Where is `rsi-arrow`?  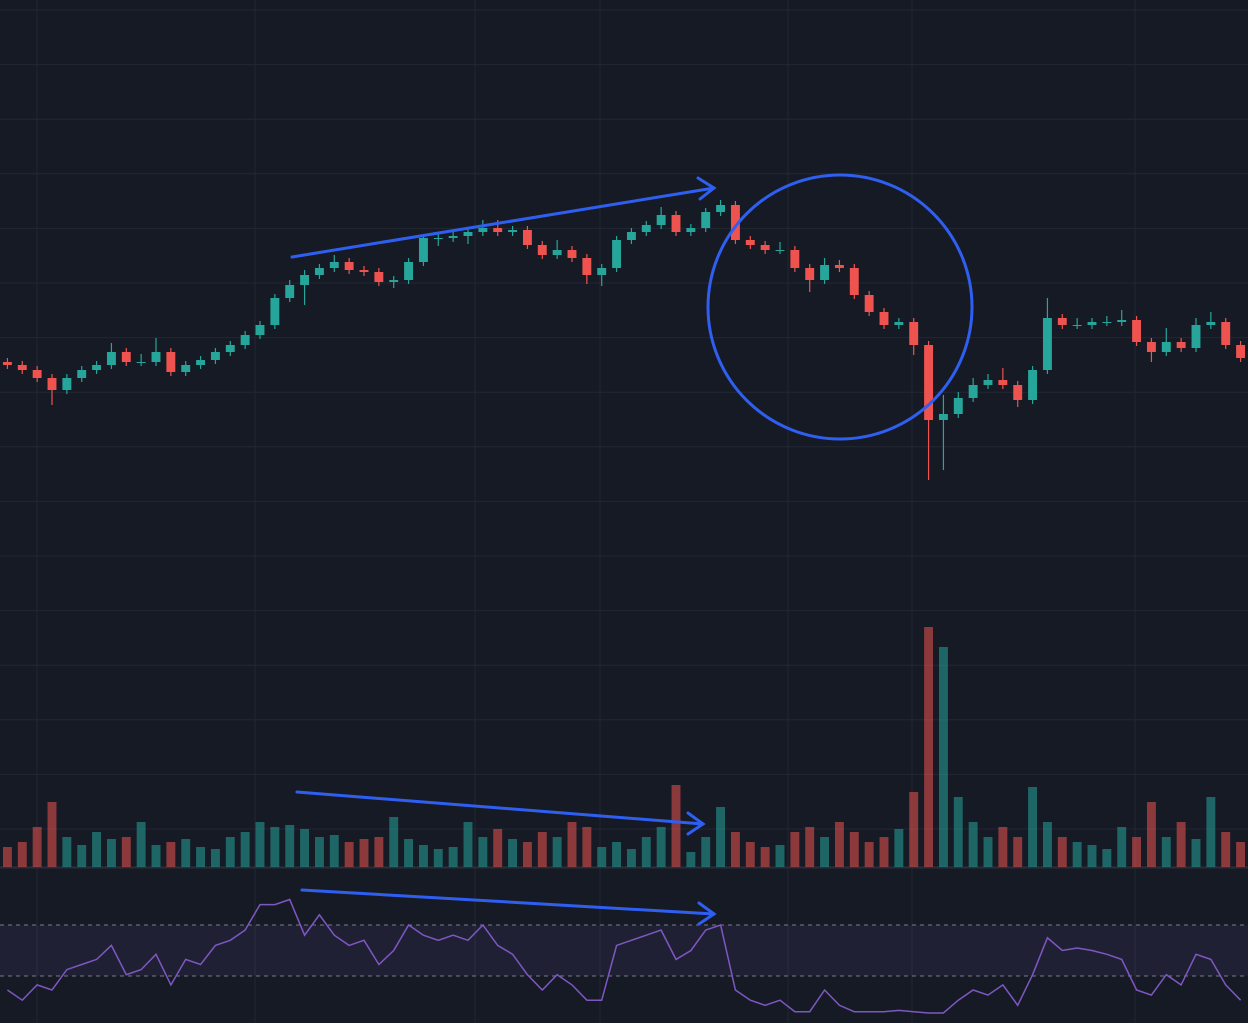 rsi-arrow is located at coordinates (508, 902).